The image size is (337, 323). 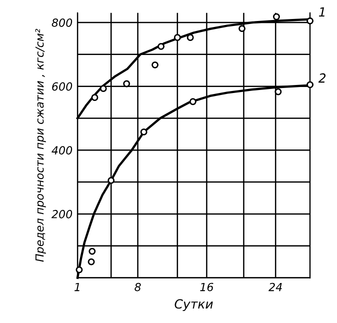 I want to click on y-tick-label: 400, so click(x=62, y=150).